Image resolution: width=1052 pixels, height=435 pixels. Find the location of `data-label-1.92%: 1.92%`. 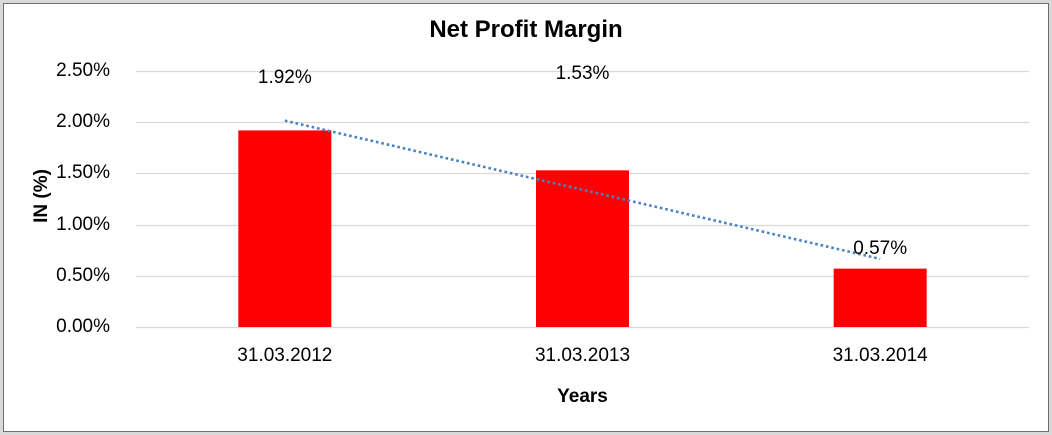

data-label-1.92%: 1.92% is located at coordinates (284, 77).